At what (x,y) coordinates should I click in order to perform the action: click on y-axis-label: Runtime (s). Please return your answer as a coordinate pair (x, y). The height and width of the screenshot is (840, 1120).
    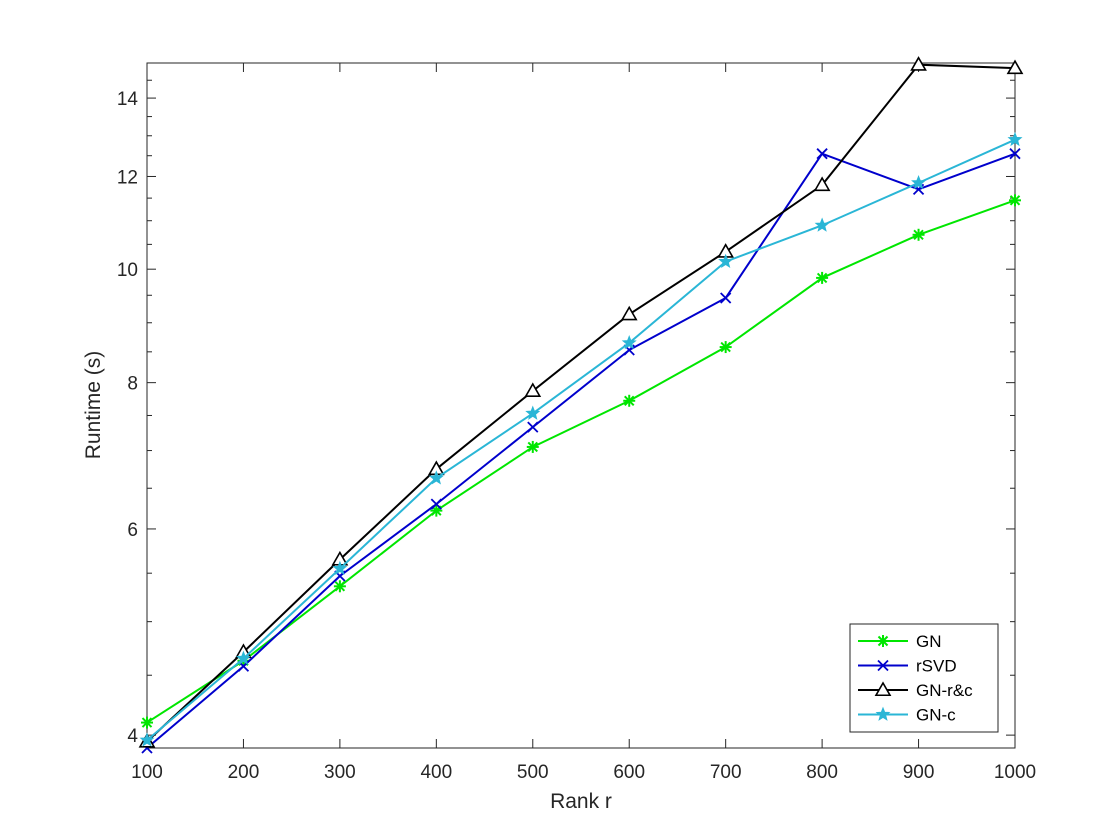
    Looking at the image, I should click on (93, 405).